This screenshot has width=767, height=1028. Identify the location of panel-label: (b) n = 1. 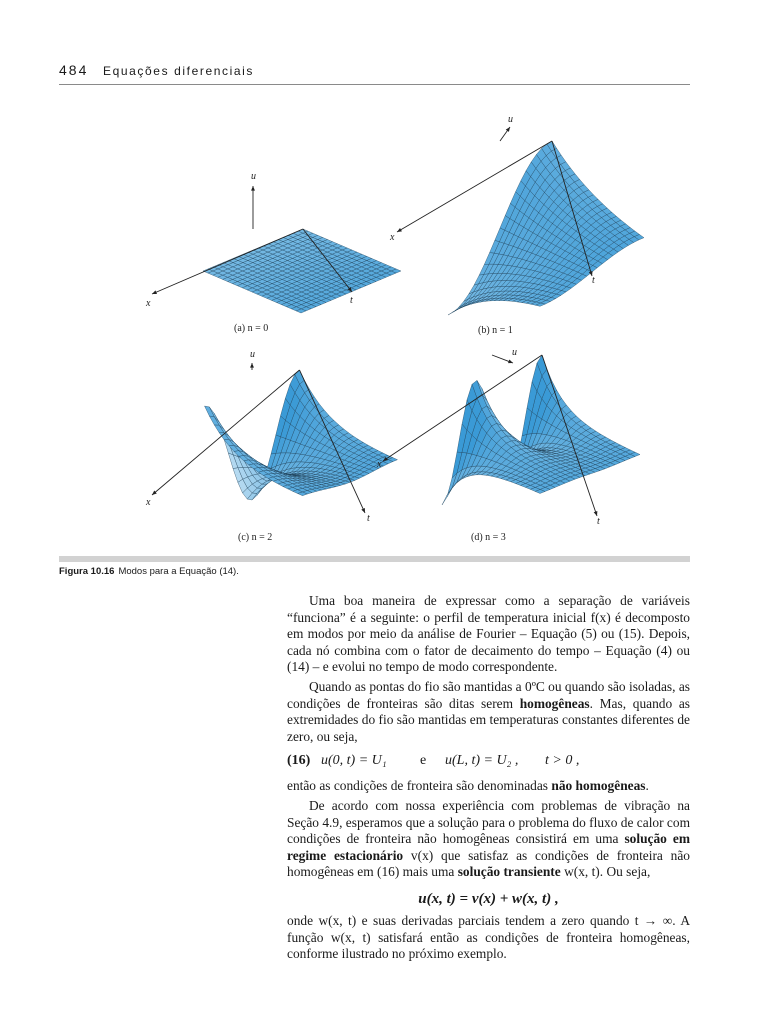
(495, 330).